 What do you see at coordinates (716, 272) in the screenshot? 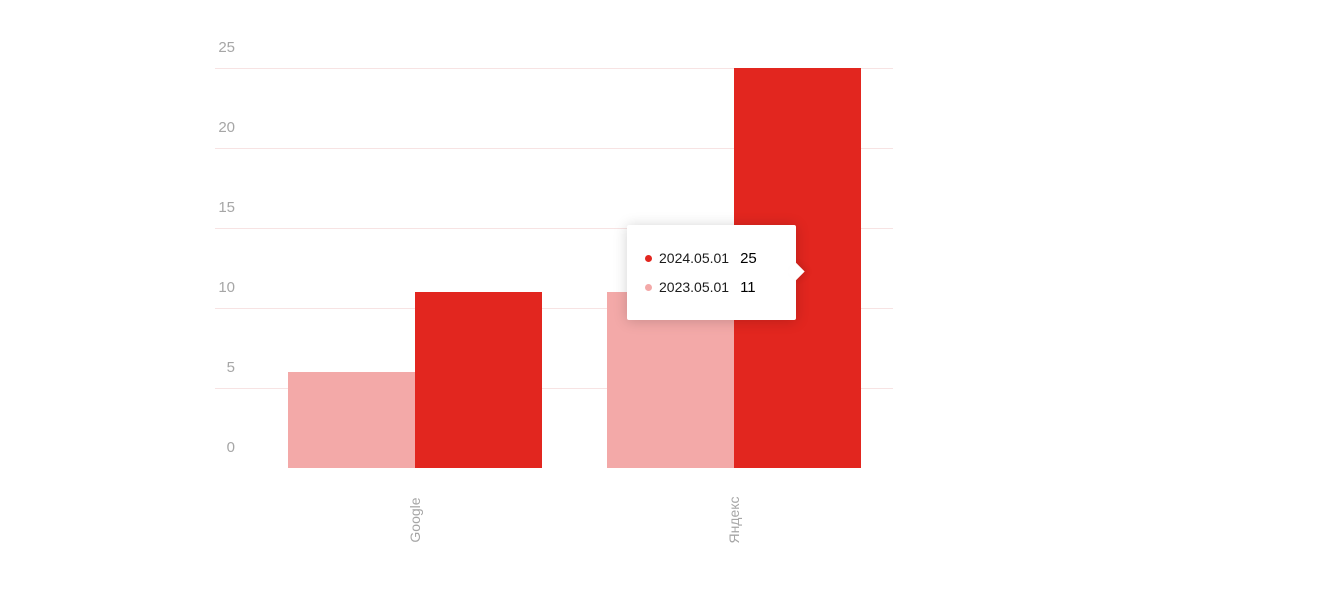
I see `chart-tooltip: 2024.05.01 25 2023.05.01 11` at bounding box center [716, 272].